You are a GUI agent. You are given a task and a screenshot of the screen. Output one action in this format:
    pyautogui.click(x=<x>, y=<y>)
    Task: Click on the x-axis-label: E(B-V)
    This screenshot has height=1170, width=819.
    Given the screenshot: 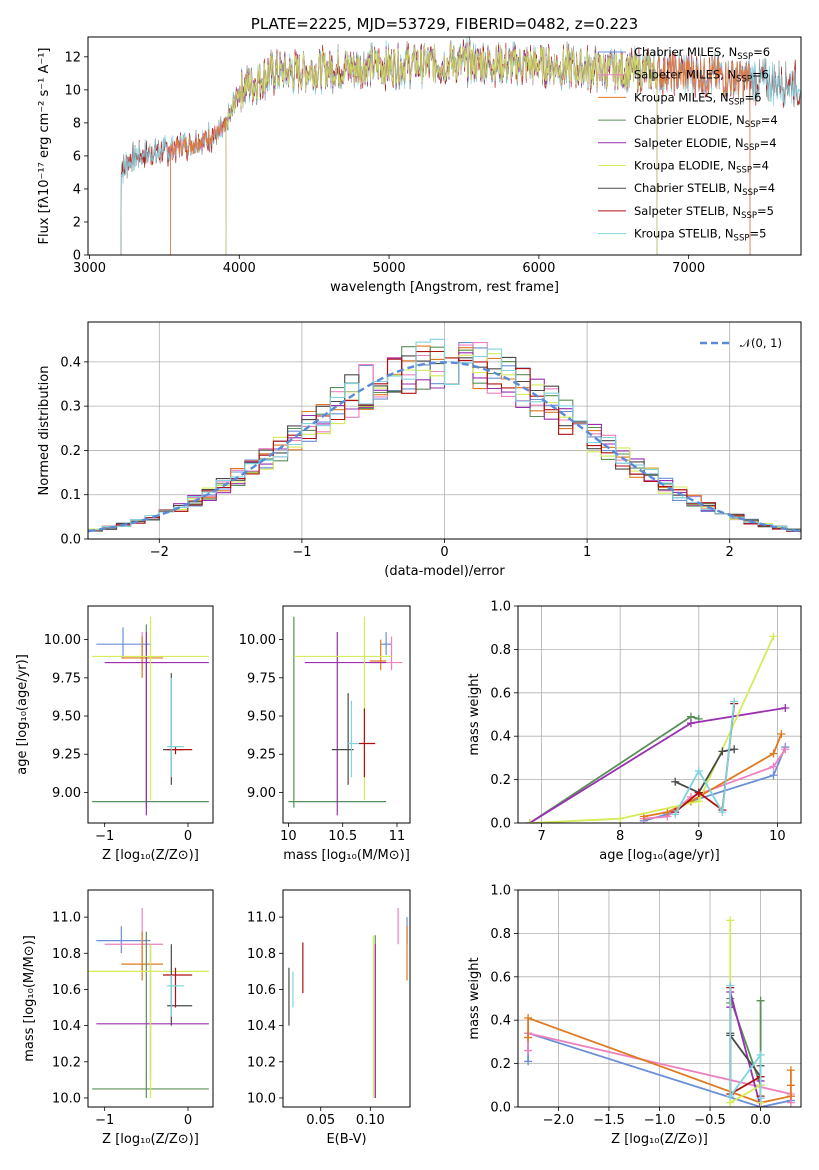 What is the action you would take?
    pyautogui.click(x=346, y=1139)
    